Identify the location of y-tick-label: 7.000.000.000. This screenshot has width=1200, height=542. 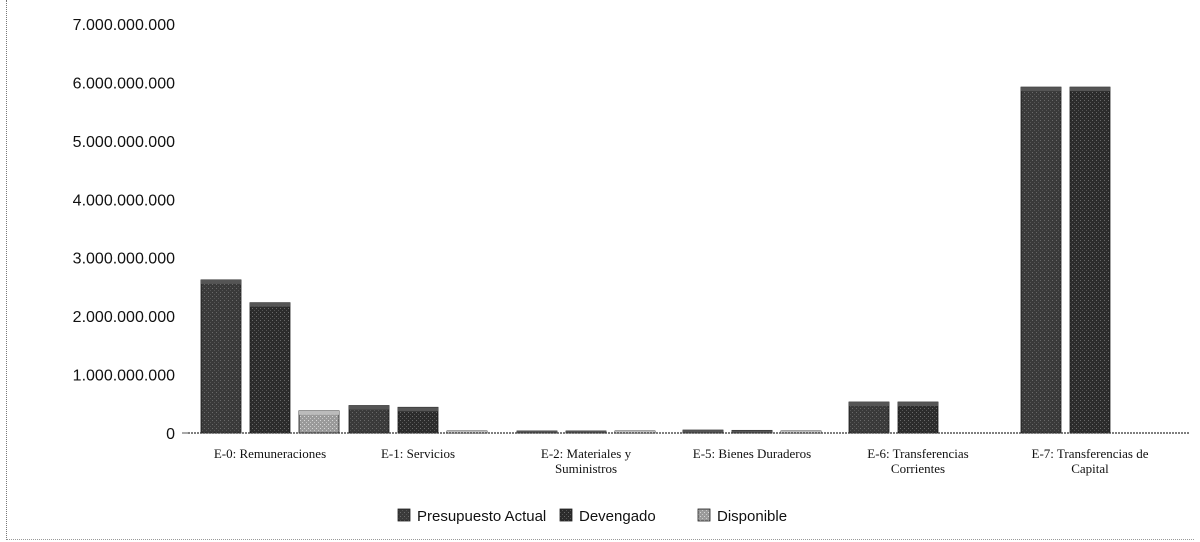
(124, 25).